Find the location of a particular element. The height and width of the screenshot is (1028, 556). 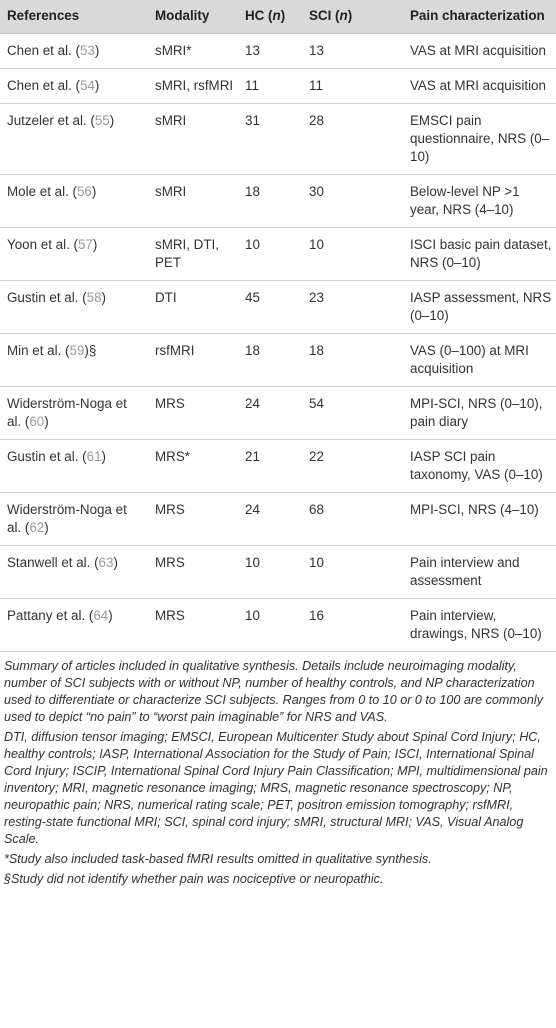

cell-pain: Below-level NP >1 year, NRS (4–10) is located at coordinates (465, 200).